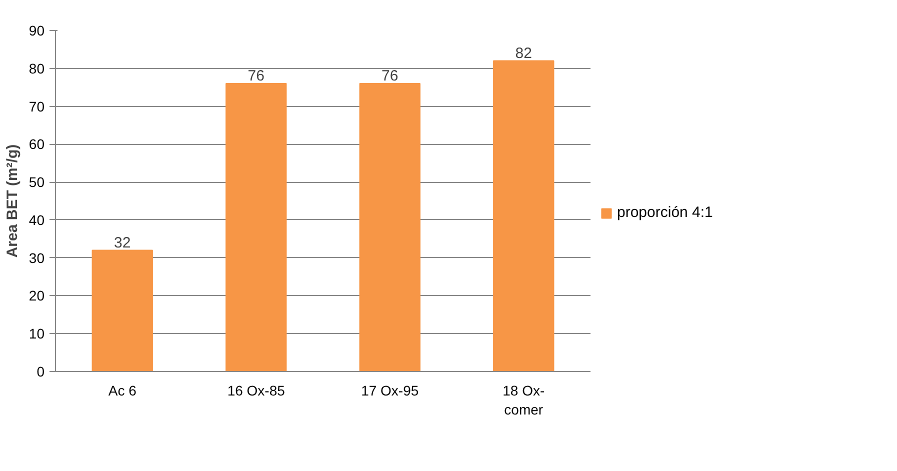 This screenshot has width=897, height=471. Describe the element at coordinates (36, 30) in the screenshot. I see `y-tick-label: 90` at that location.